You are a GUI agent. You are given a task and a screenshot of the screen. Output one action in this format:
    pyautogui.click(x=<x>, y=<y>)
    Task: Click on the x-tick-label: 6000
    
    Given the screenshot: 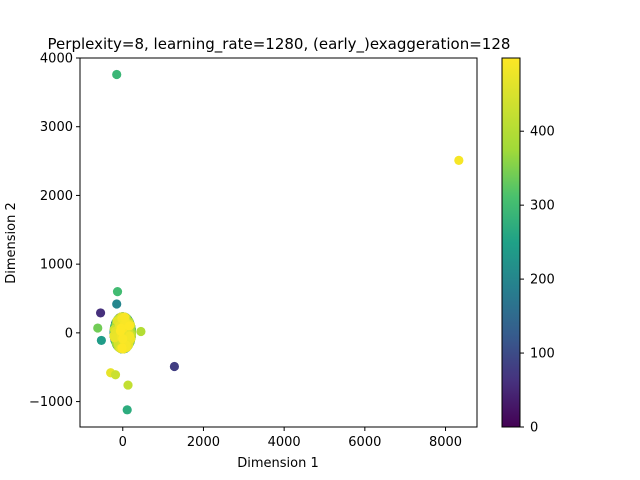 What is the action you would take?
    pyautogui.click(x=364, y=442)
    